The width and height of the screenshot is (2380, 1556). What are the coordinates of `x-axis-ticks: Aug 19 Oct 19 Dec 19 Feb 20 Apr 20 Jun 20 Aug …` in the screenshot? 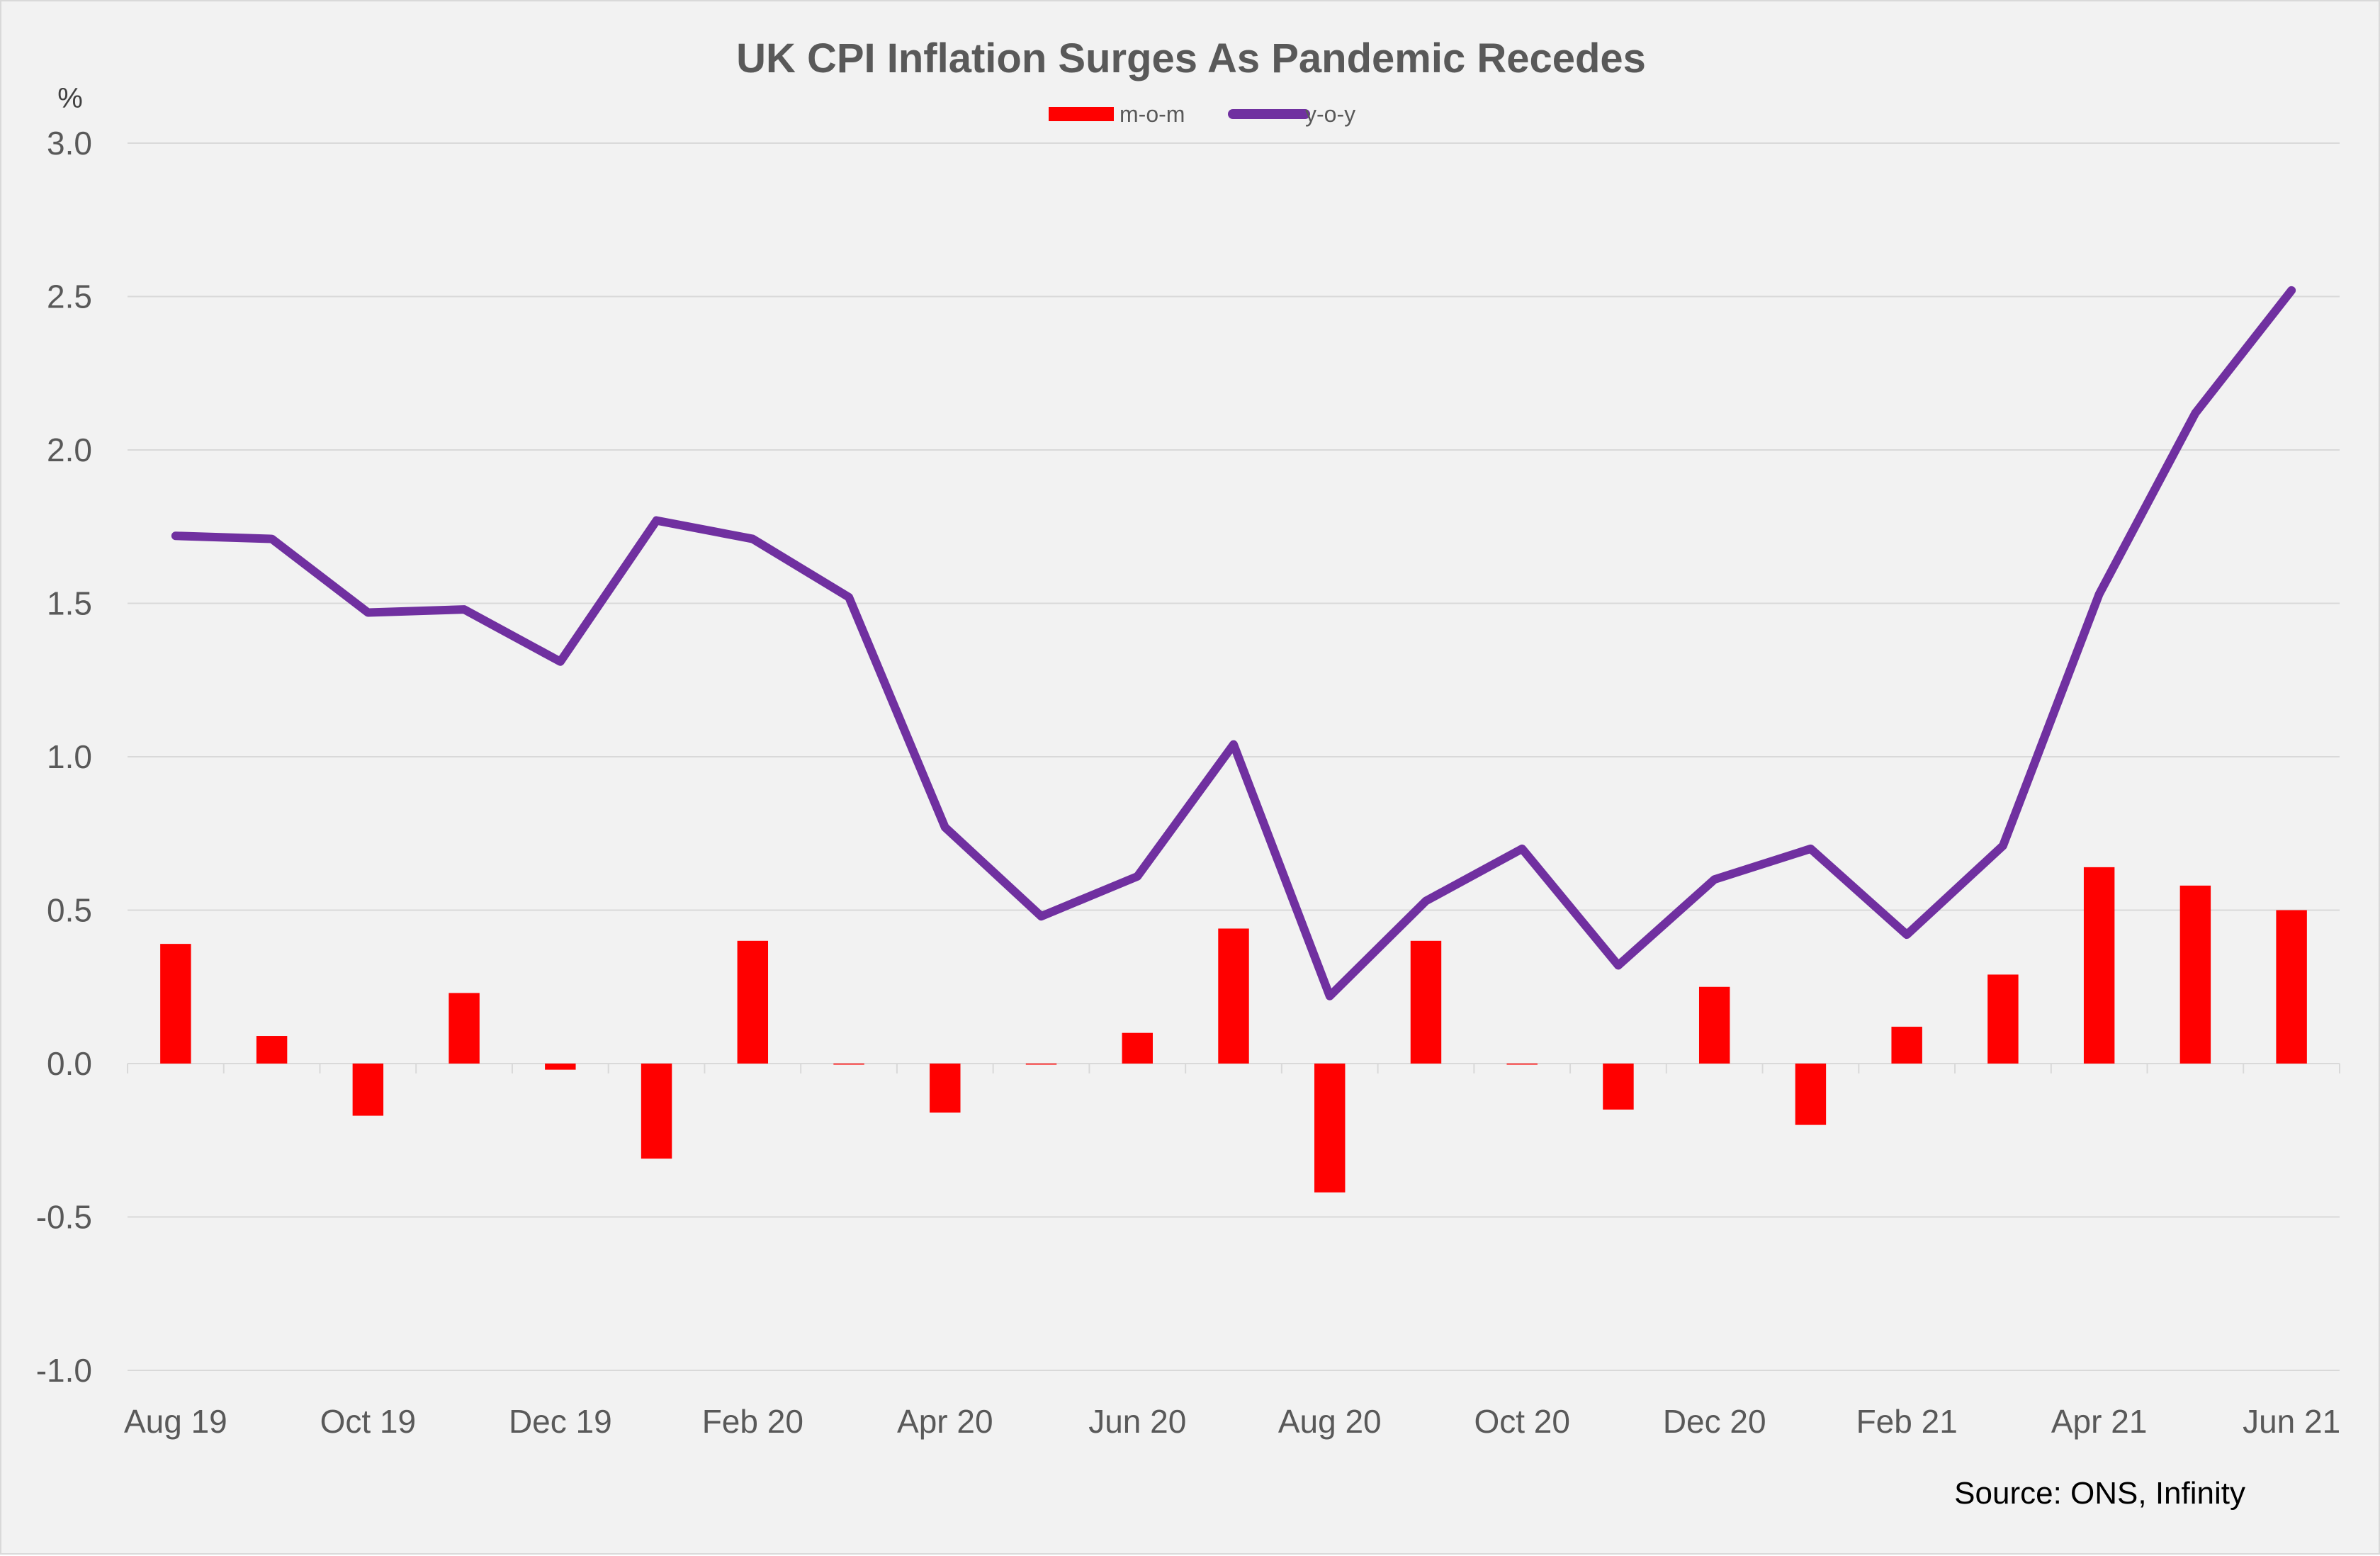 It's located at (1232, 1421).